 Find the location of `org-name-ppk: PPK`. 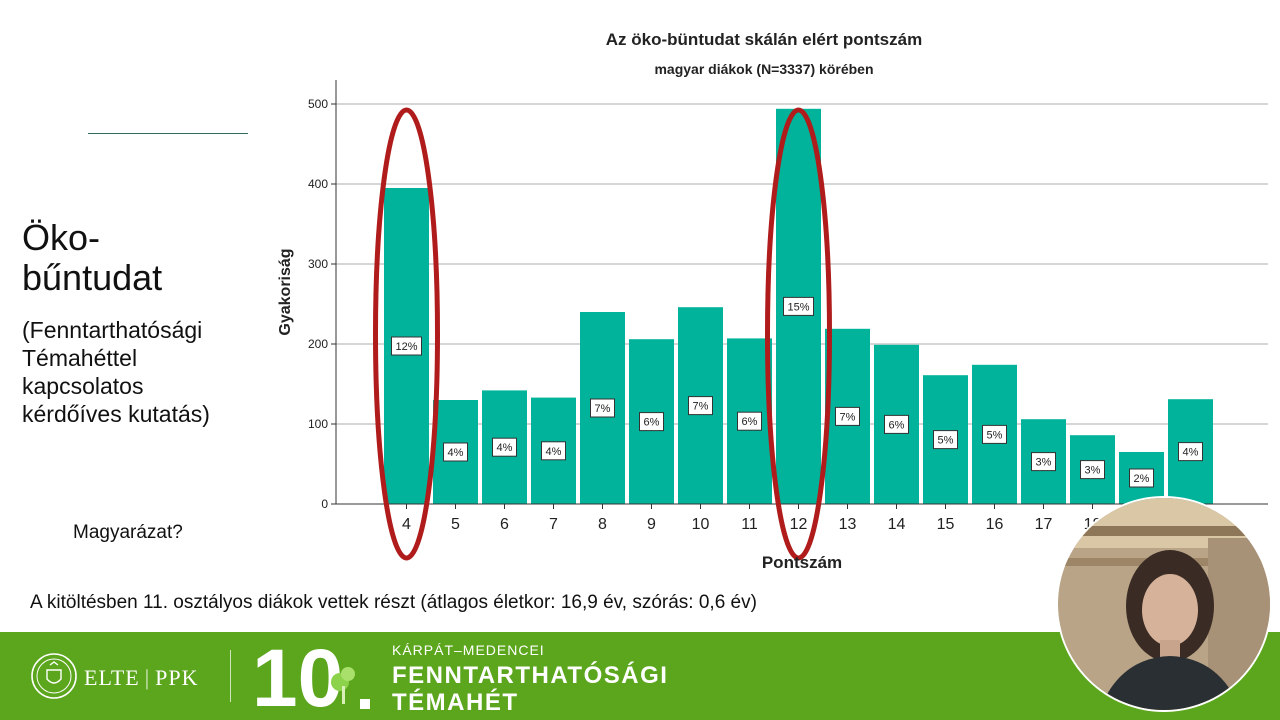

org-name-ppk: PPK is located at coordinates (177, 677).